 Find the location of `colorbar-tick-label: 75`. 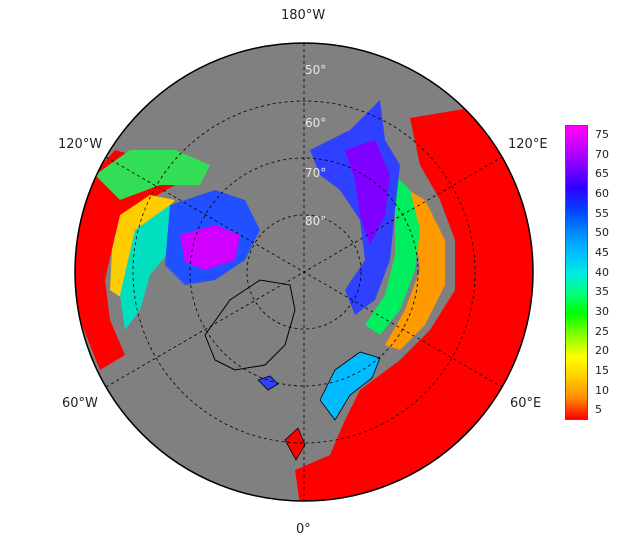

colorbar-tick-label: 75 is located at coordinates (602, 134).